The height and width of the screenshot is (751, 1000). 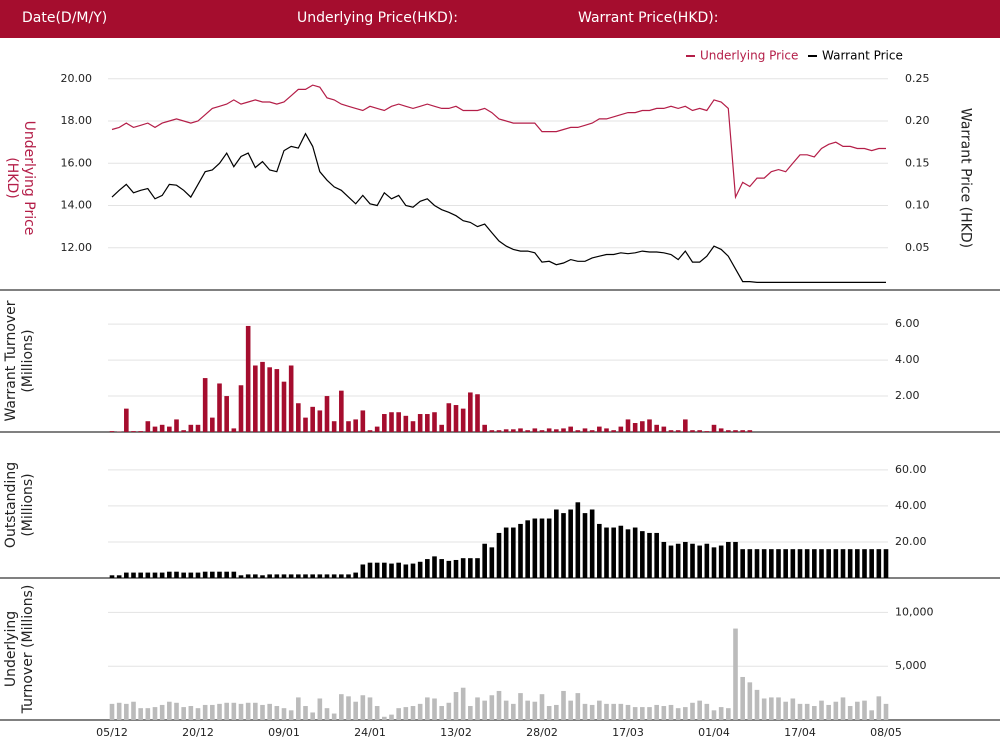 I want to click on y-tick-label: 6.00, so click(x=907, y=323).